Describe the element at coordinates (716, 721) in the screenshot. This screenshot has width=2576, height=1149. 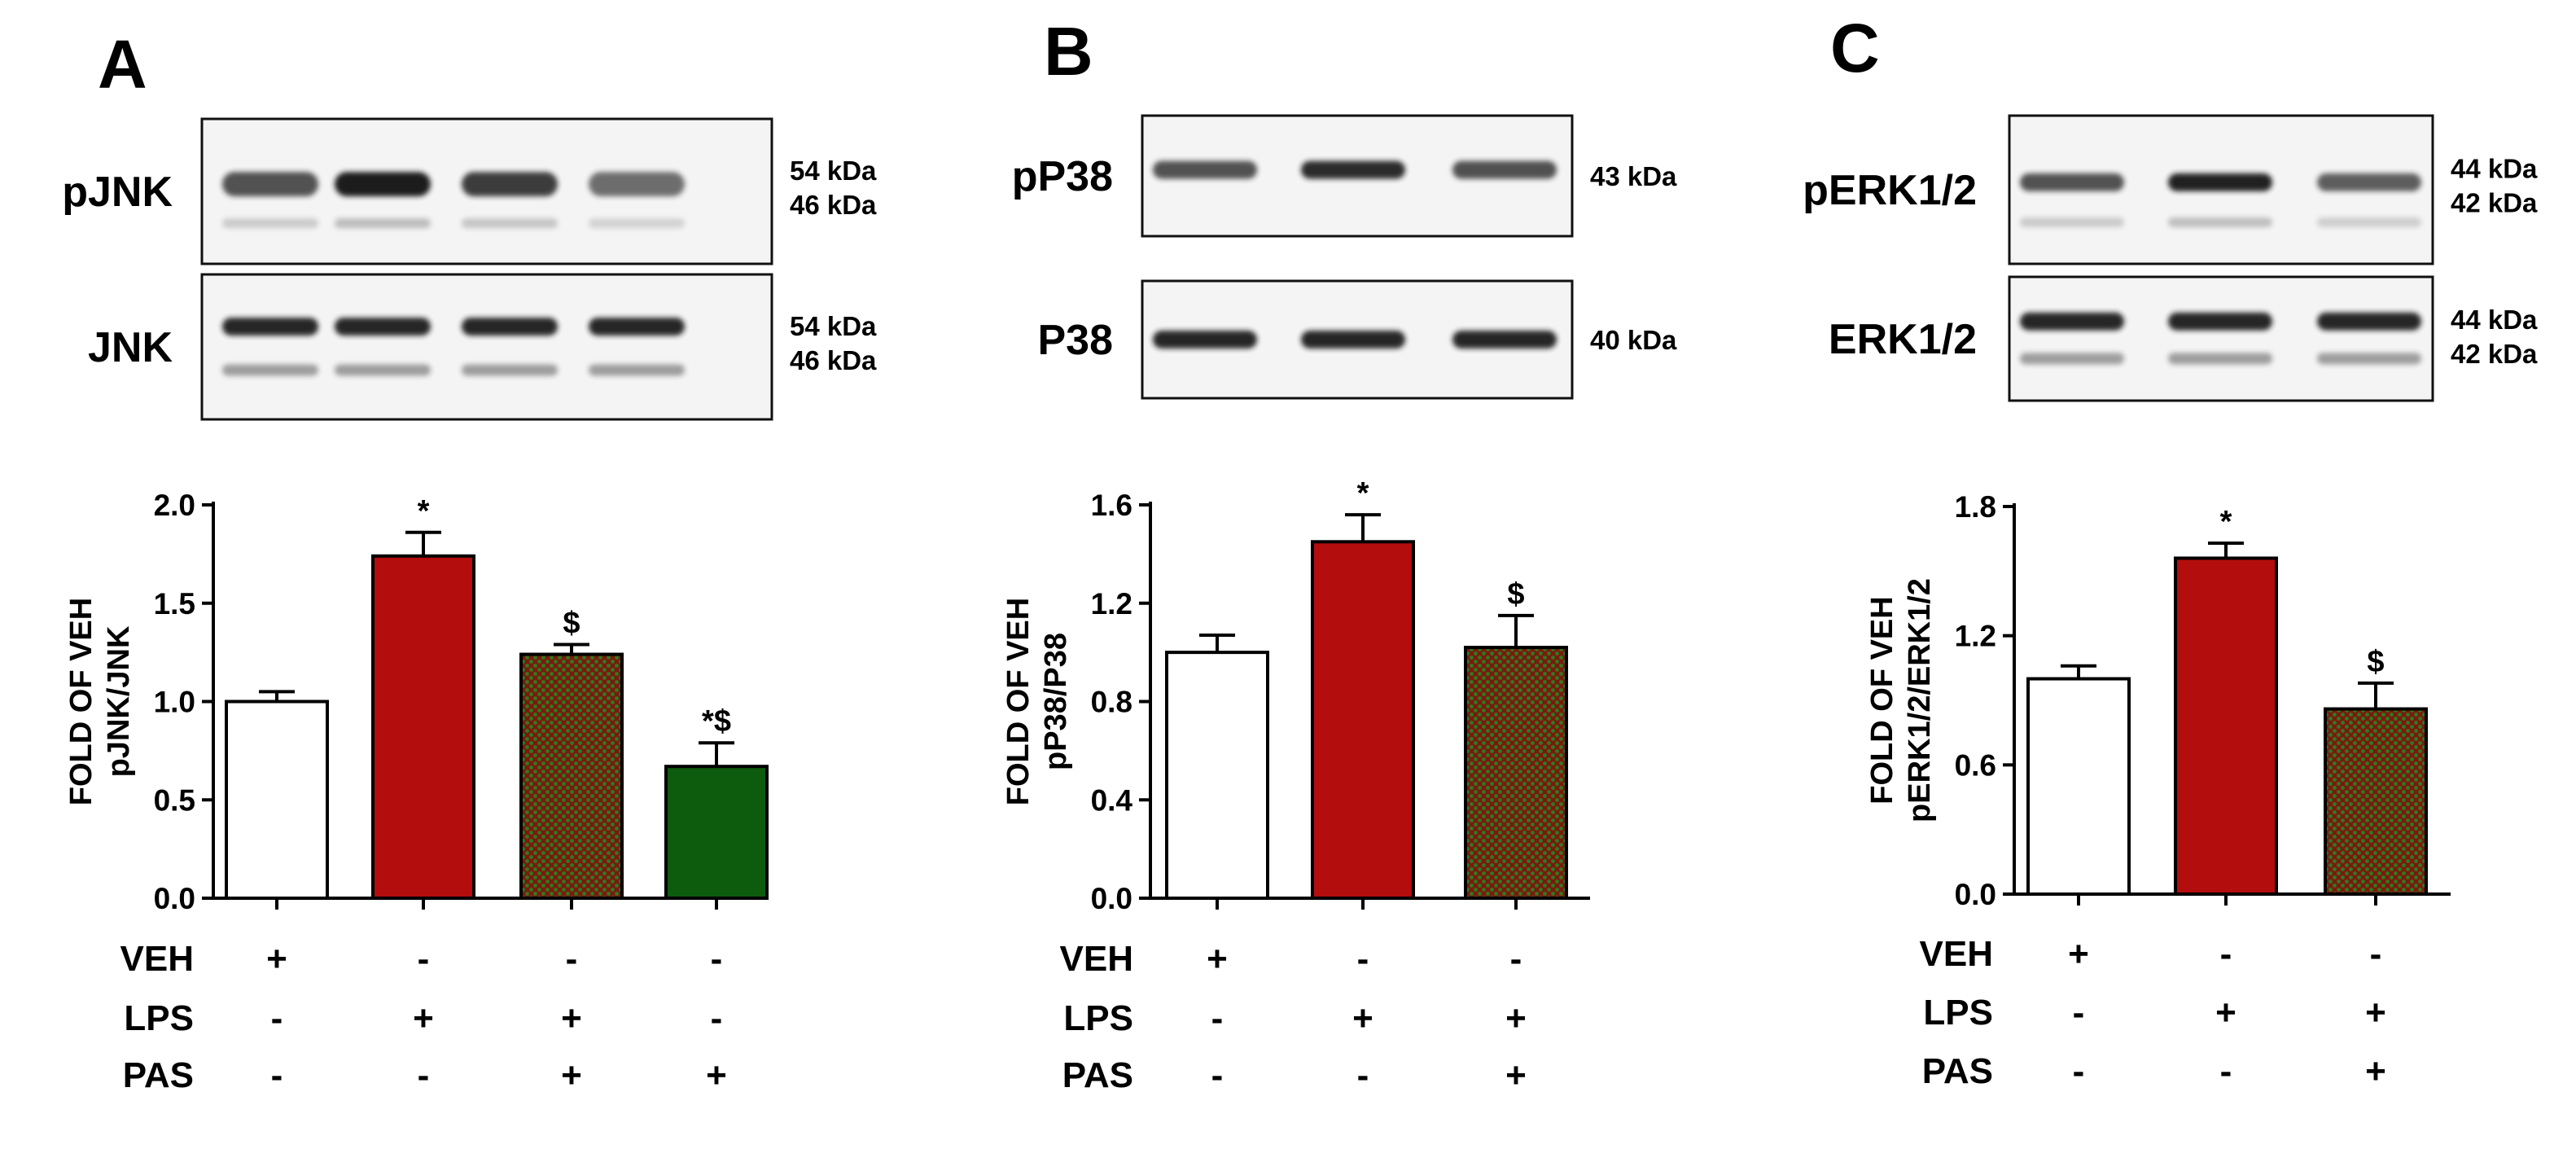
I see `significance-mark: *$` at that location.